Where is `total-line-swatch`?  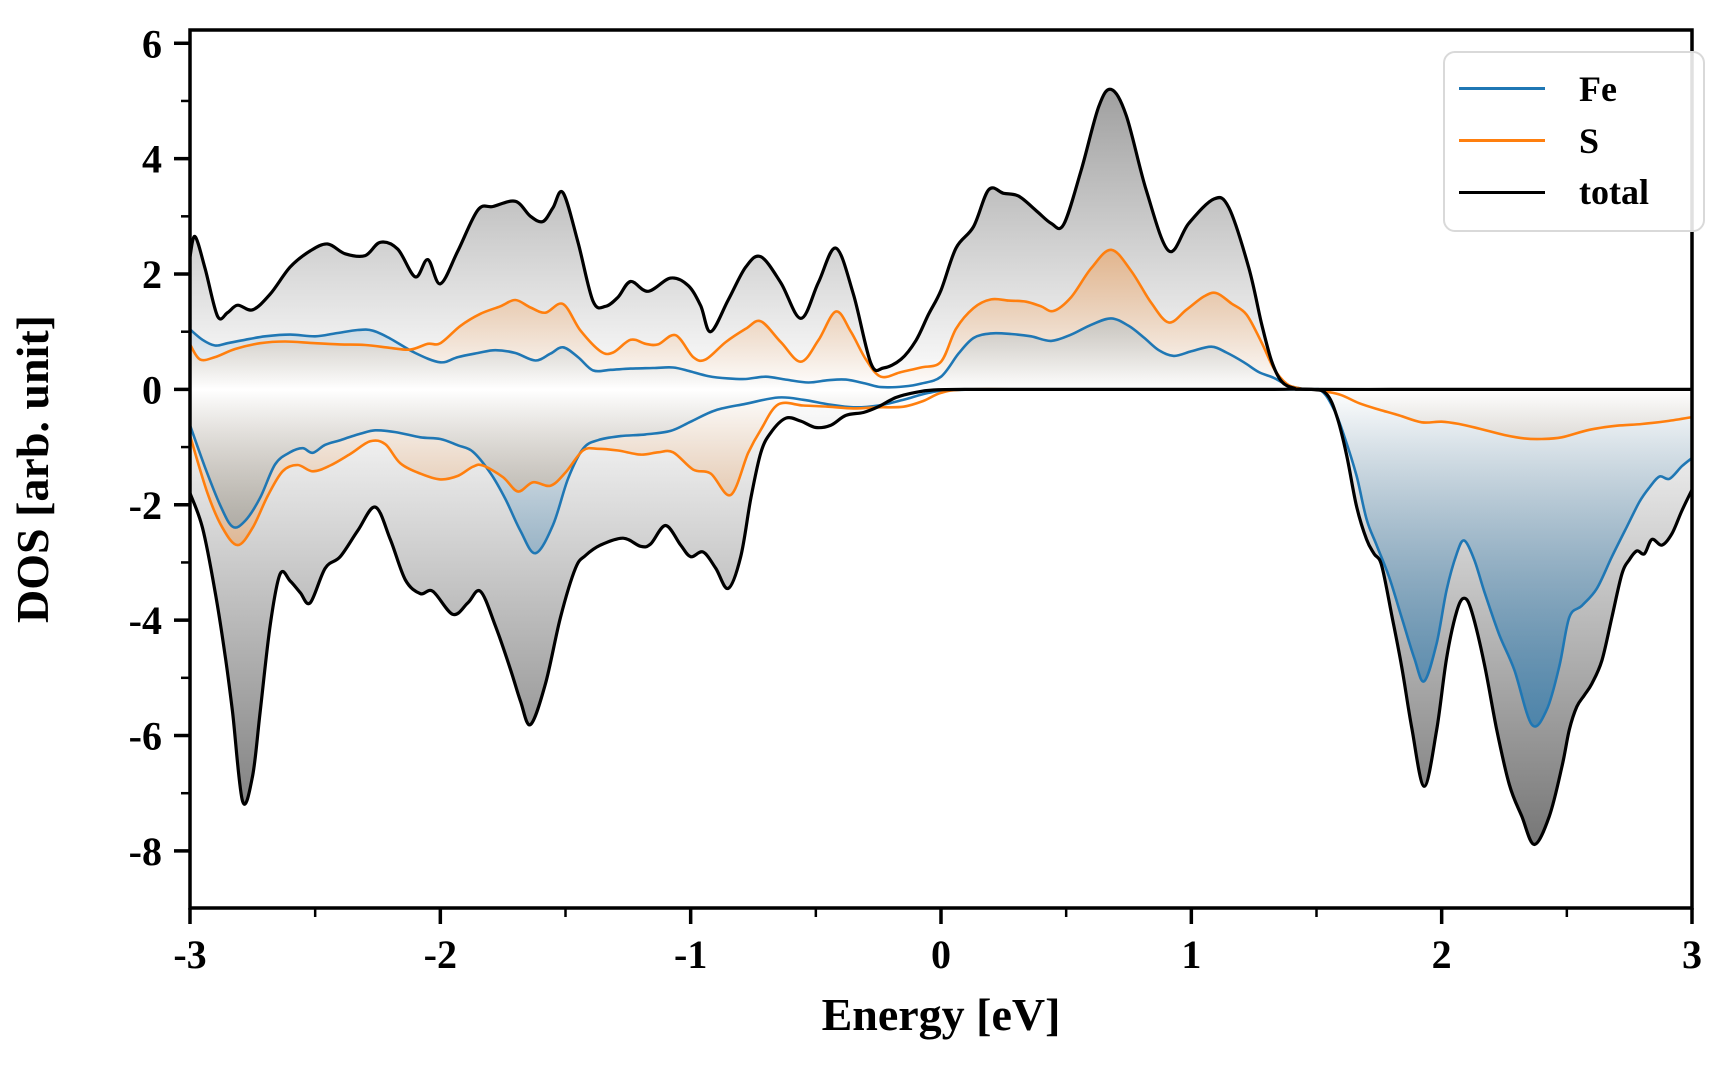 total-line-swatch is located at coordinates (1502, 192).